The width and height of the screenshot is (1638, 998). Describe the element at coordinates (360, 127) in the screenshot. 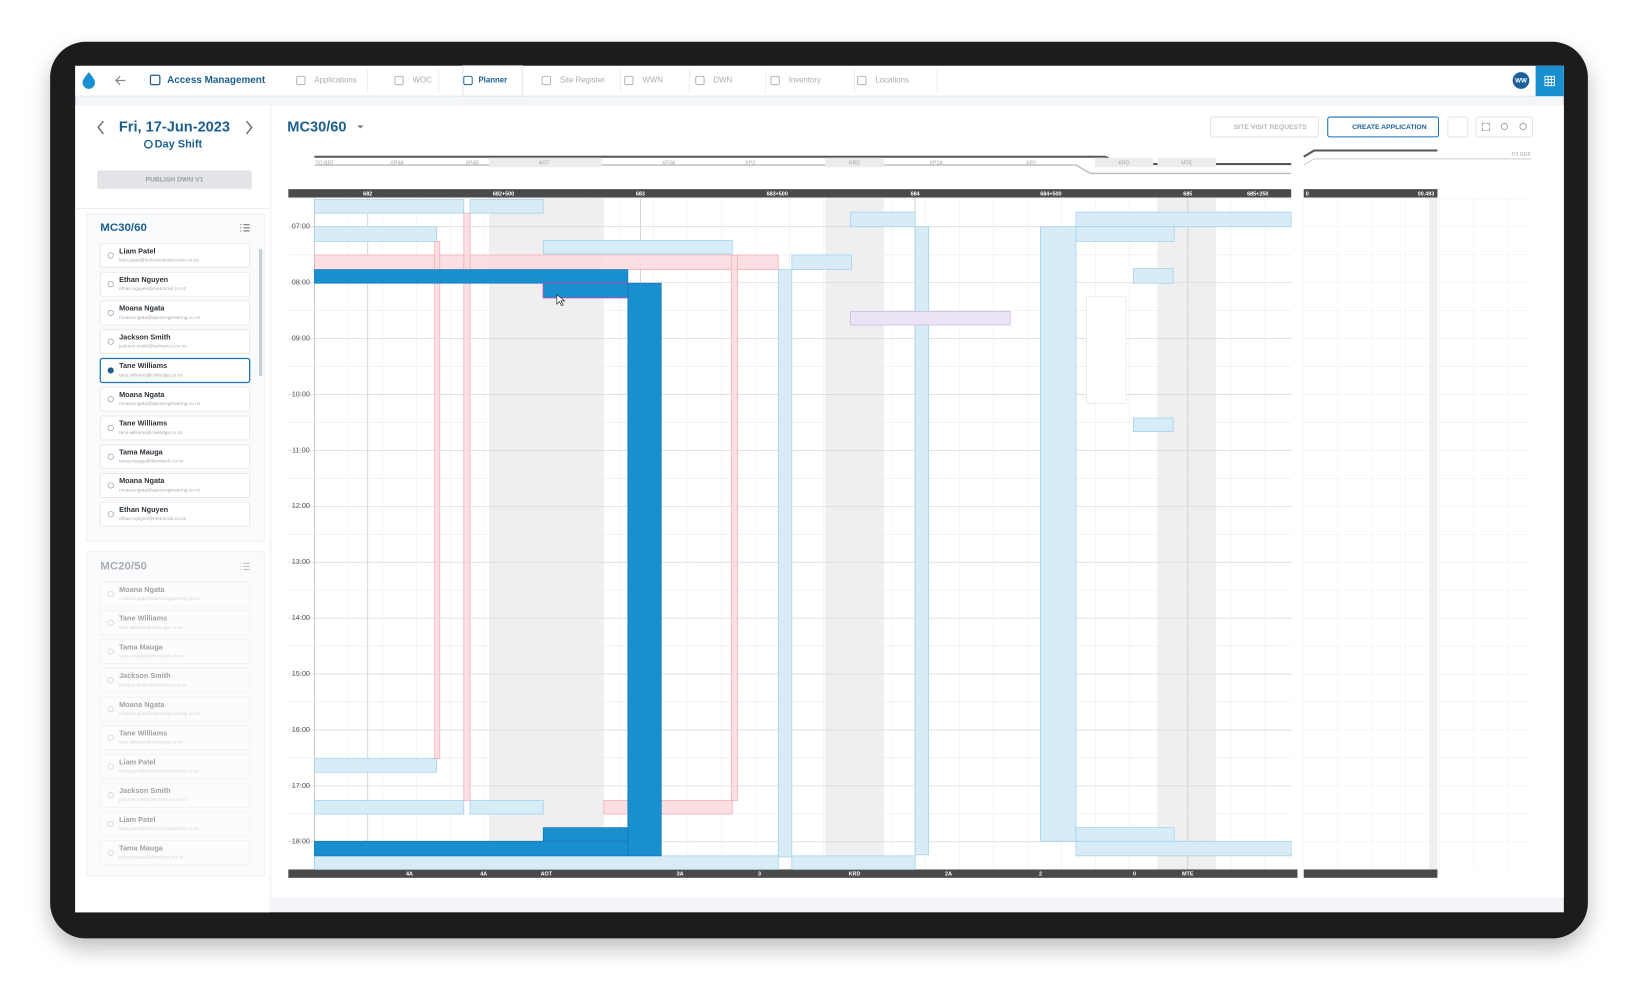

I see `title-caret` at that location.